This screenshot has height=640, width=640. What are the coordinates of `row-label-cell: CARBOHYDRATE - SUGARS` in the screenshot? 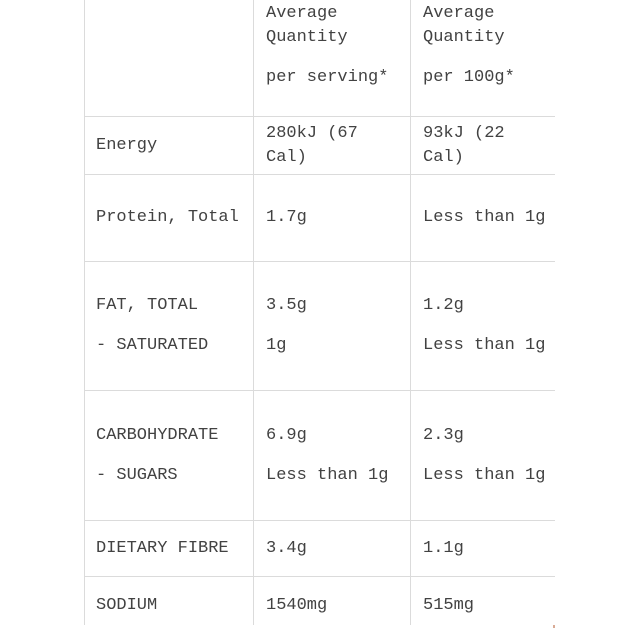 It's located at (169, 455).